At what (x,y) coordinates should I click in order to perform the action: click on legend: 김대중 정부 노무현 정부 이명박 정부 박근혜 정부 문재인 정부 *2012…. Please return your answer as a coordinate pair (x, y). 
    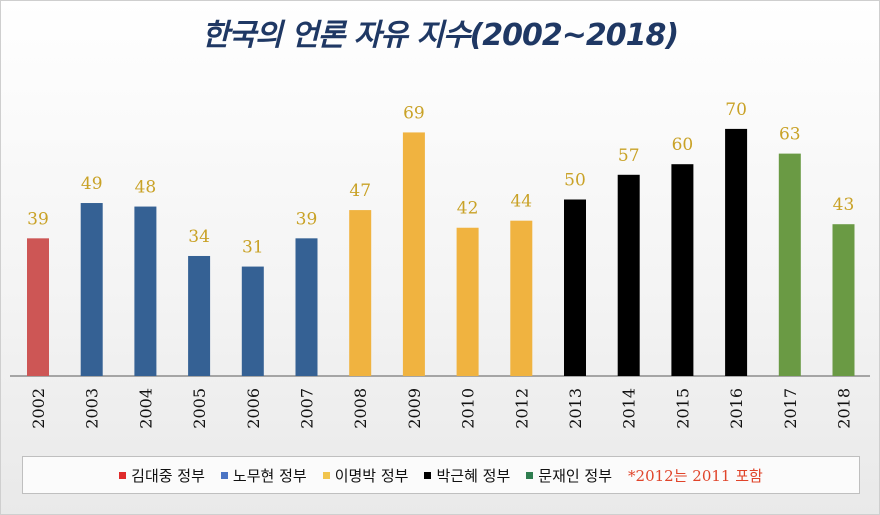
    Looking at the image, I should click on (441, 475).